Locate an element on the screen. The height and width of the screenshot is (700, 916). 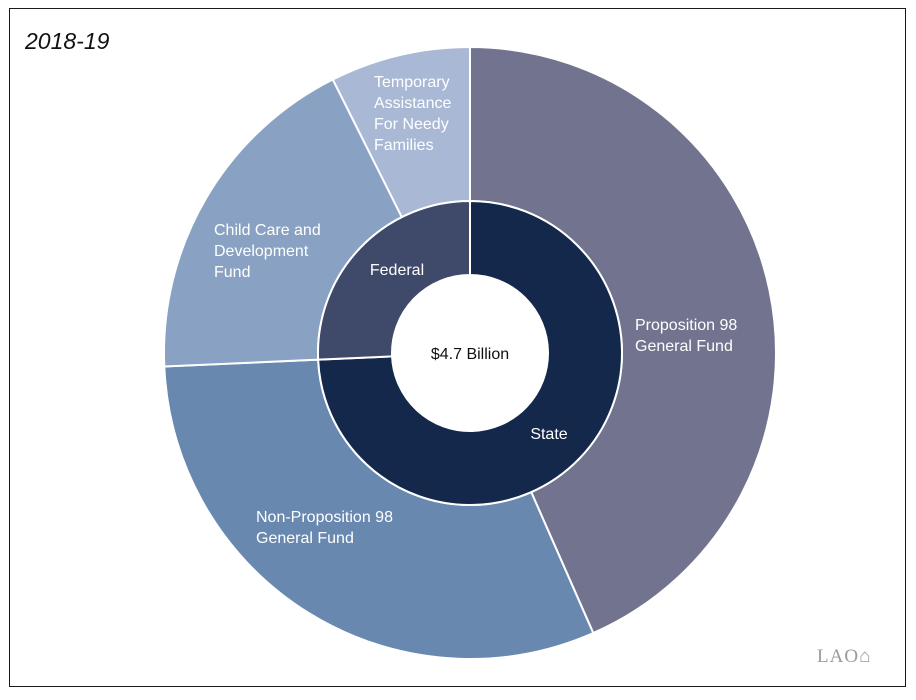
inner-label-state: State is located at coordinates (548, 434).